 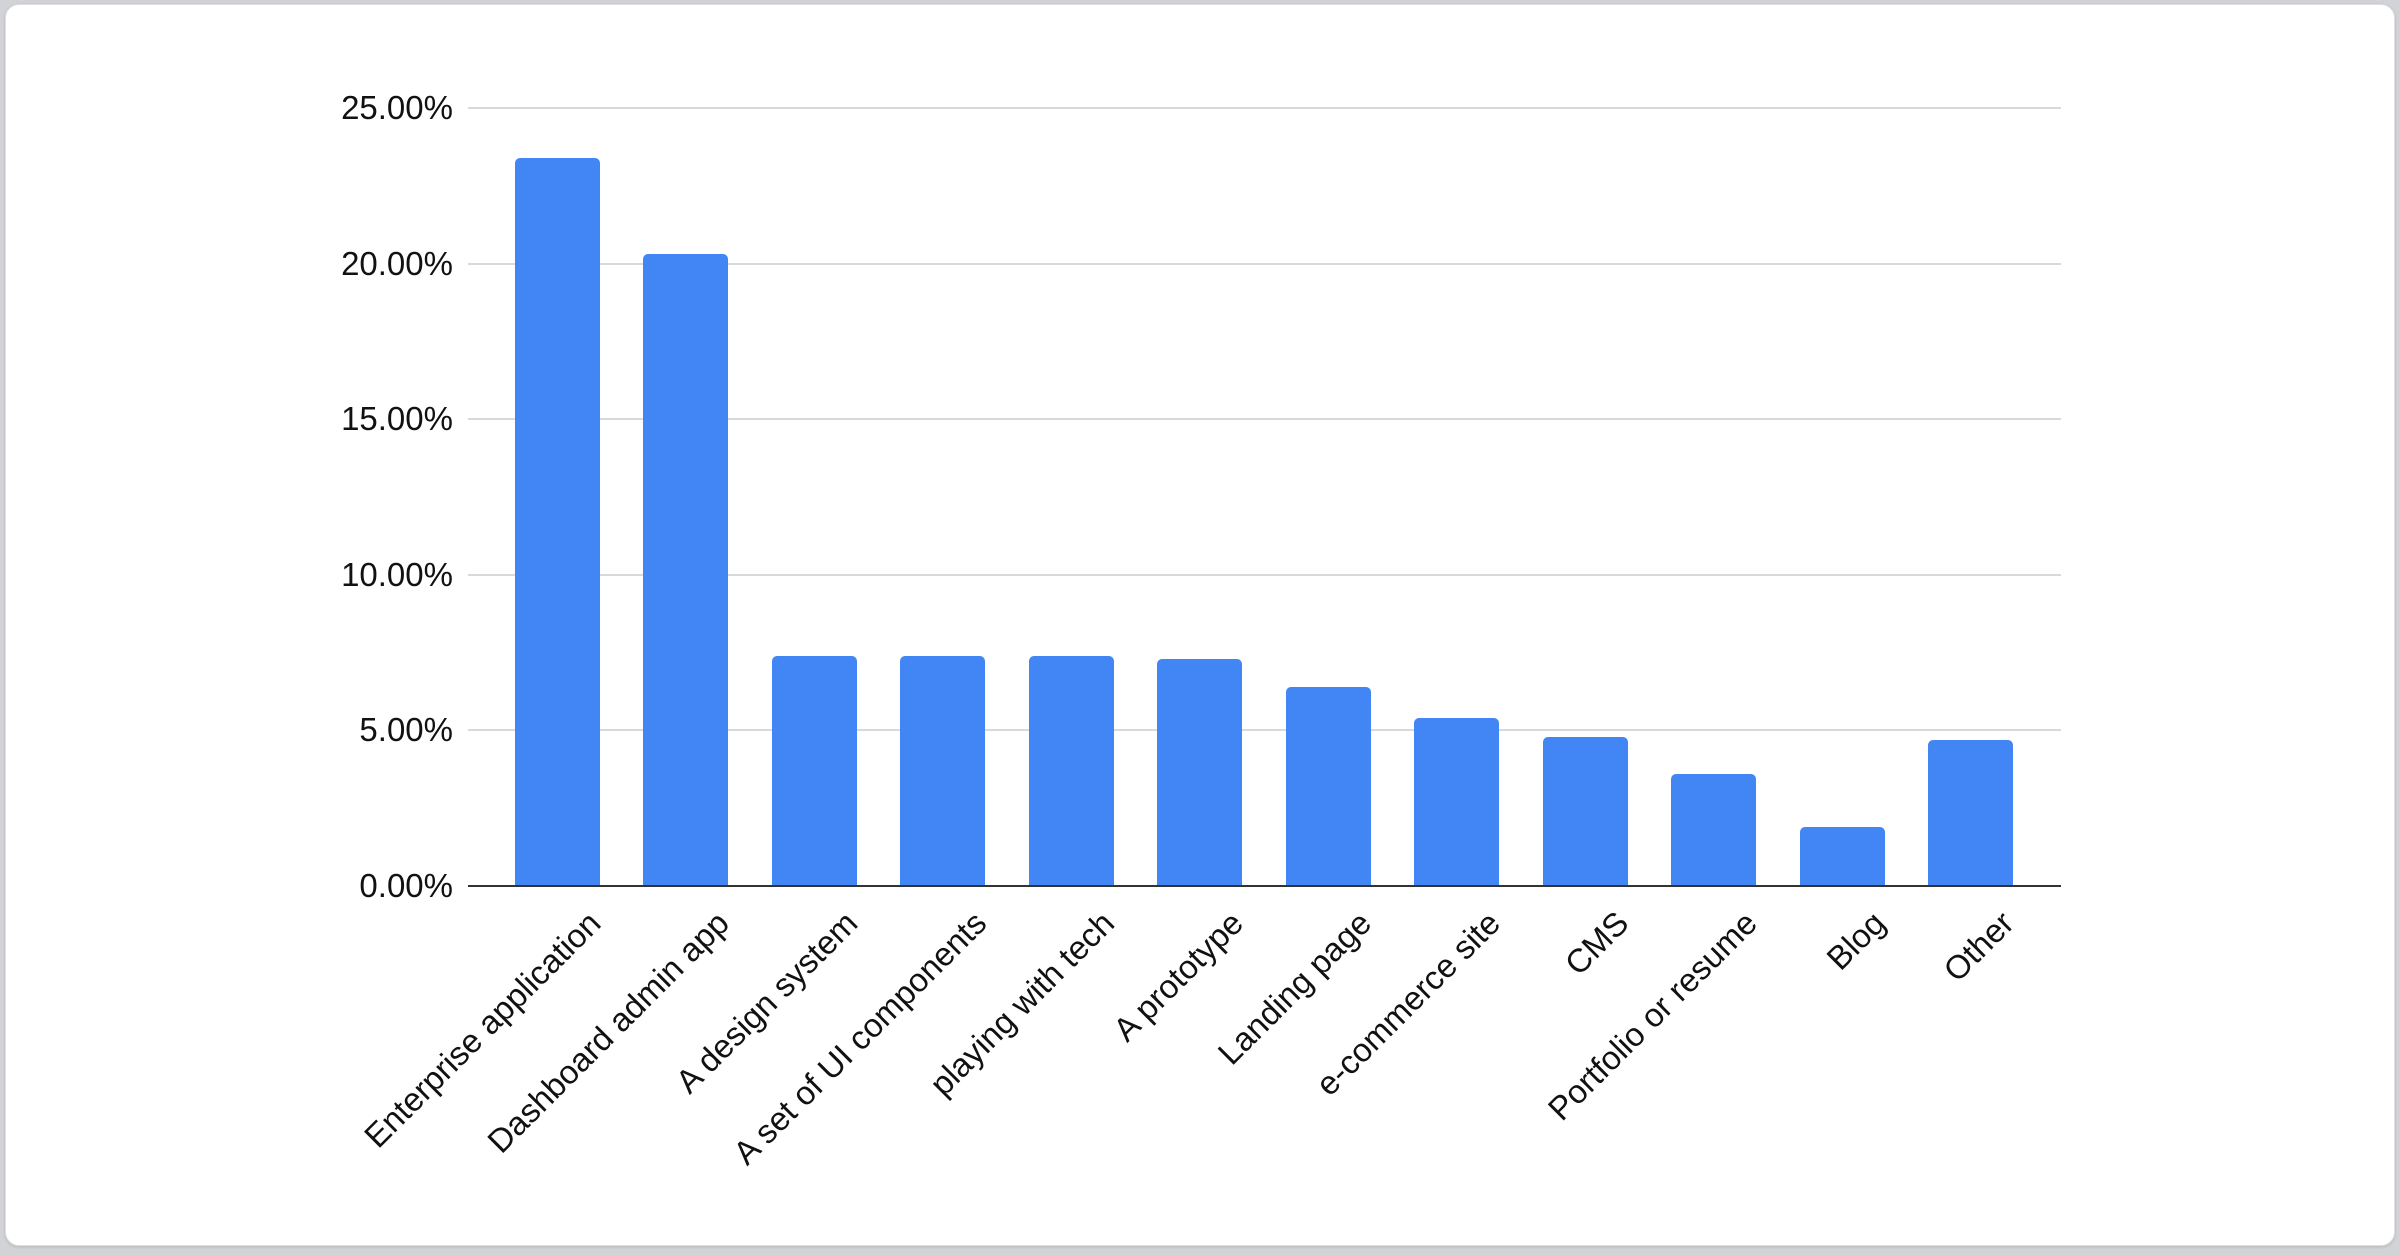 I want to click on y-axis-tick-label: 20.00%, so click(x=397, y=263).